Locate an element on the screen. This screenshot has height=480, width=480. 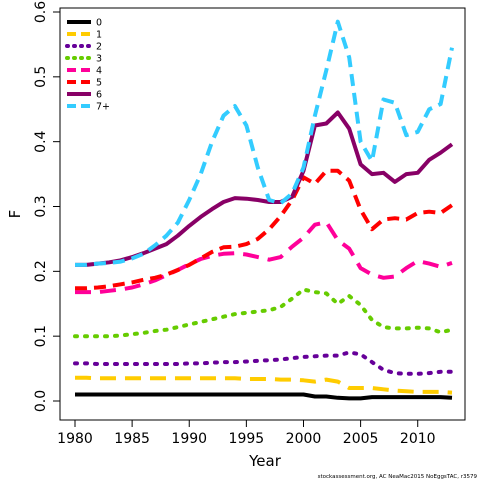
y-tick-label: 0.2 is located at coordinates (41, 271).